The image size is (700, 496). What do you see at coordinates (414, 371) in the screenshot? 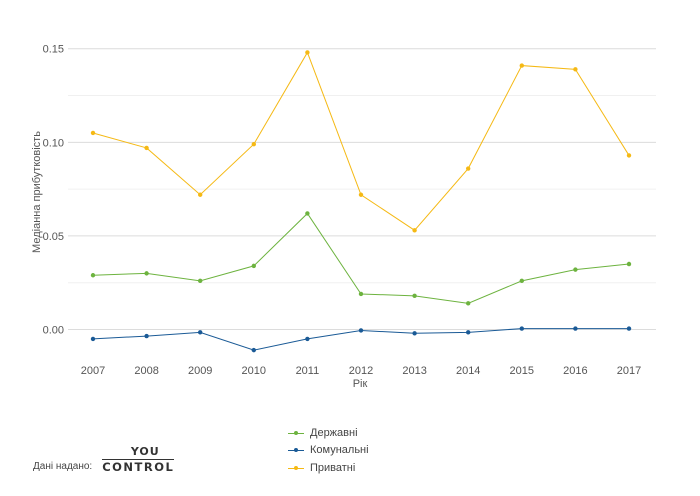
I see `x-tick-label: 2013` at bounding box center [414, 371].